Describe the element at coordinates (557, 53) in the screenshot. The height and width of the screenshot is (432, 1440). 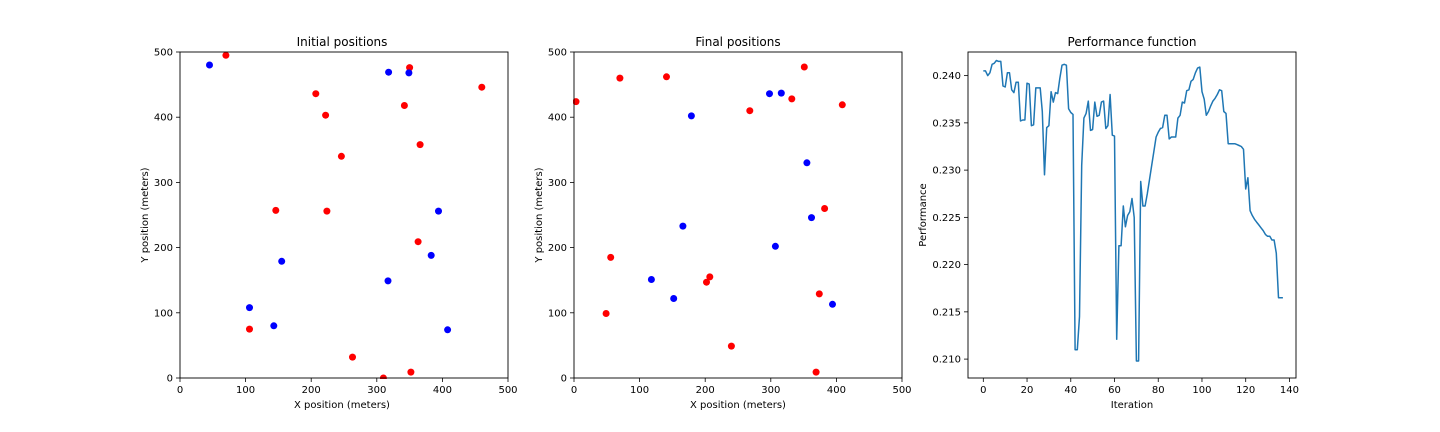
I see `y-tick-label: 500` at that location.